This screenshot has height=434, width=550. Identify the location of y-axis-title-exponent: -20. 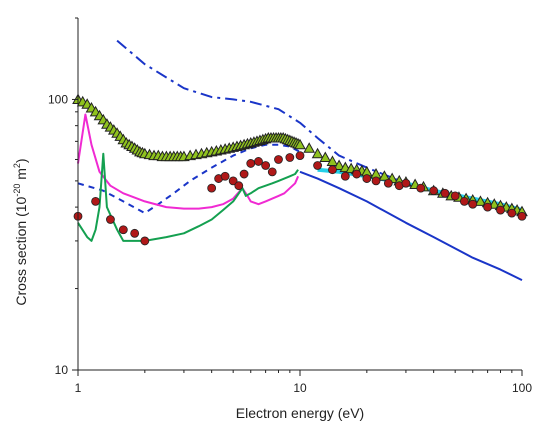
(17, 190).